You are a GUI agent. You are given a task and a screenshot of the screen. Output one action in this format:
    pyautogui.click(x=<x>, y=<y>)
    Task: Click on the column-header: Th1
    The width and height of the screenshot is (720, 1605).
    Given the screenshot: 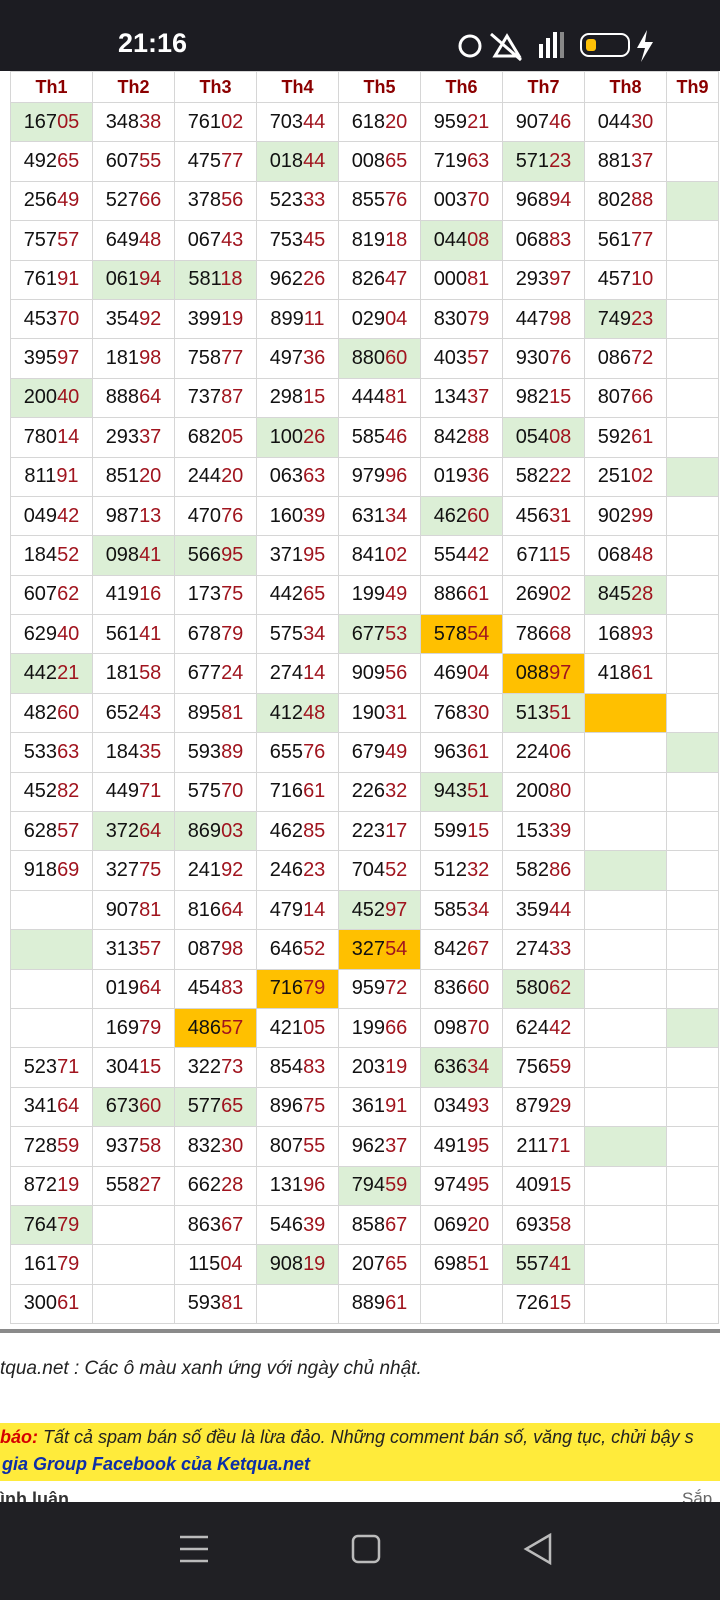 What is the action you would take?
    pyautogui.click(x=51, y=87)
    